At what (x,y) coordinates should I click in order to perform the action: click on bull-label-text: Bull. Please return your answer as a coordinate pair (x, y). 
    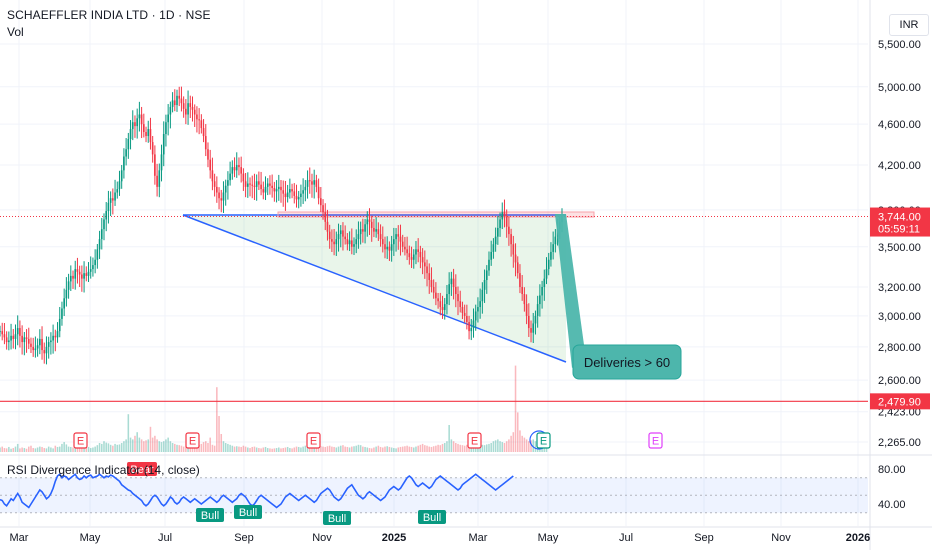
    Looking at the image, I should click on (210, 516).